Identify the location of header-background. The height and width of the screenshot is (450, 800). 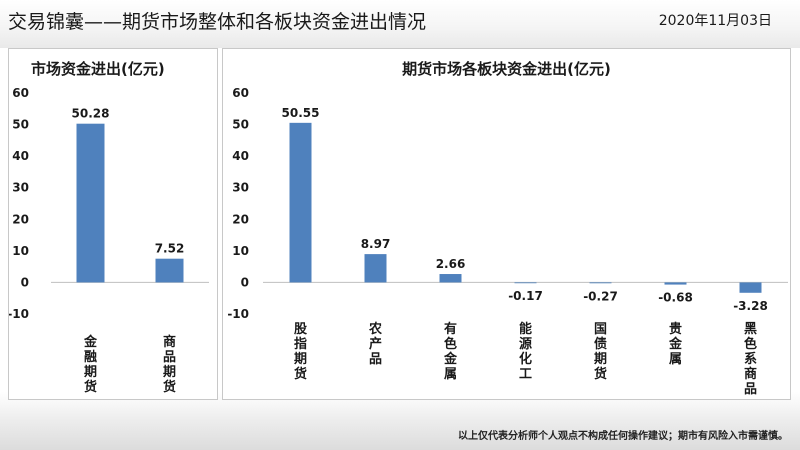
(400, 24).